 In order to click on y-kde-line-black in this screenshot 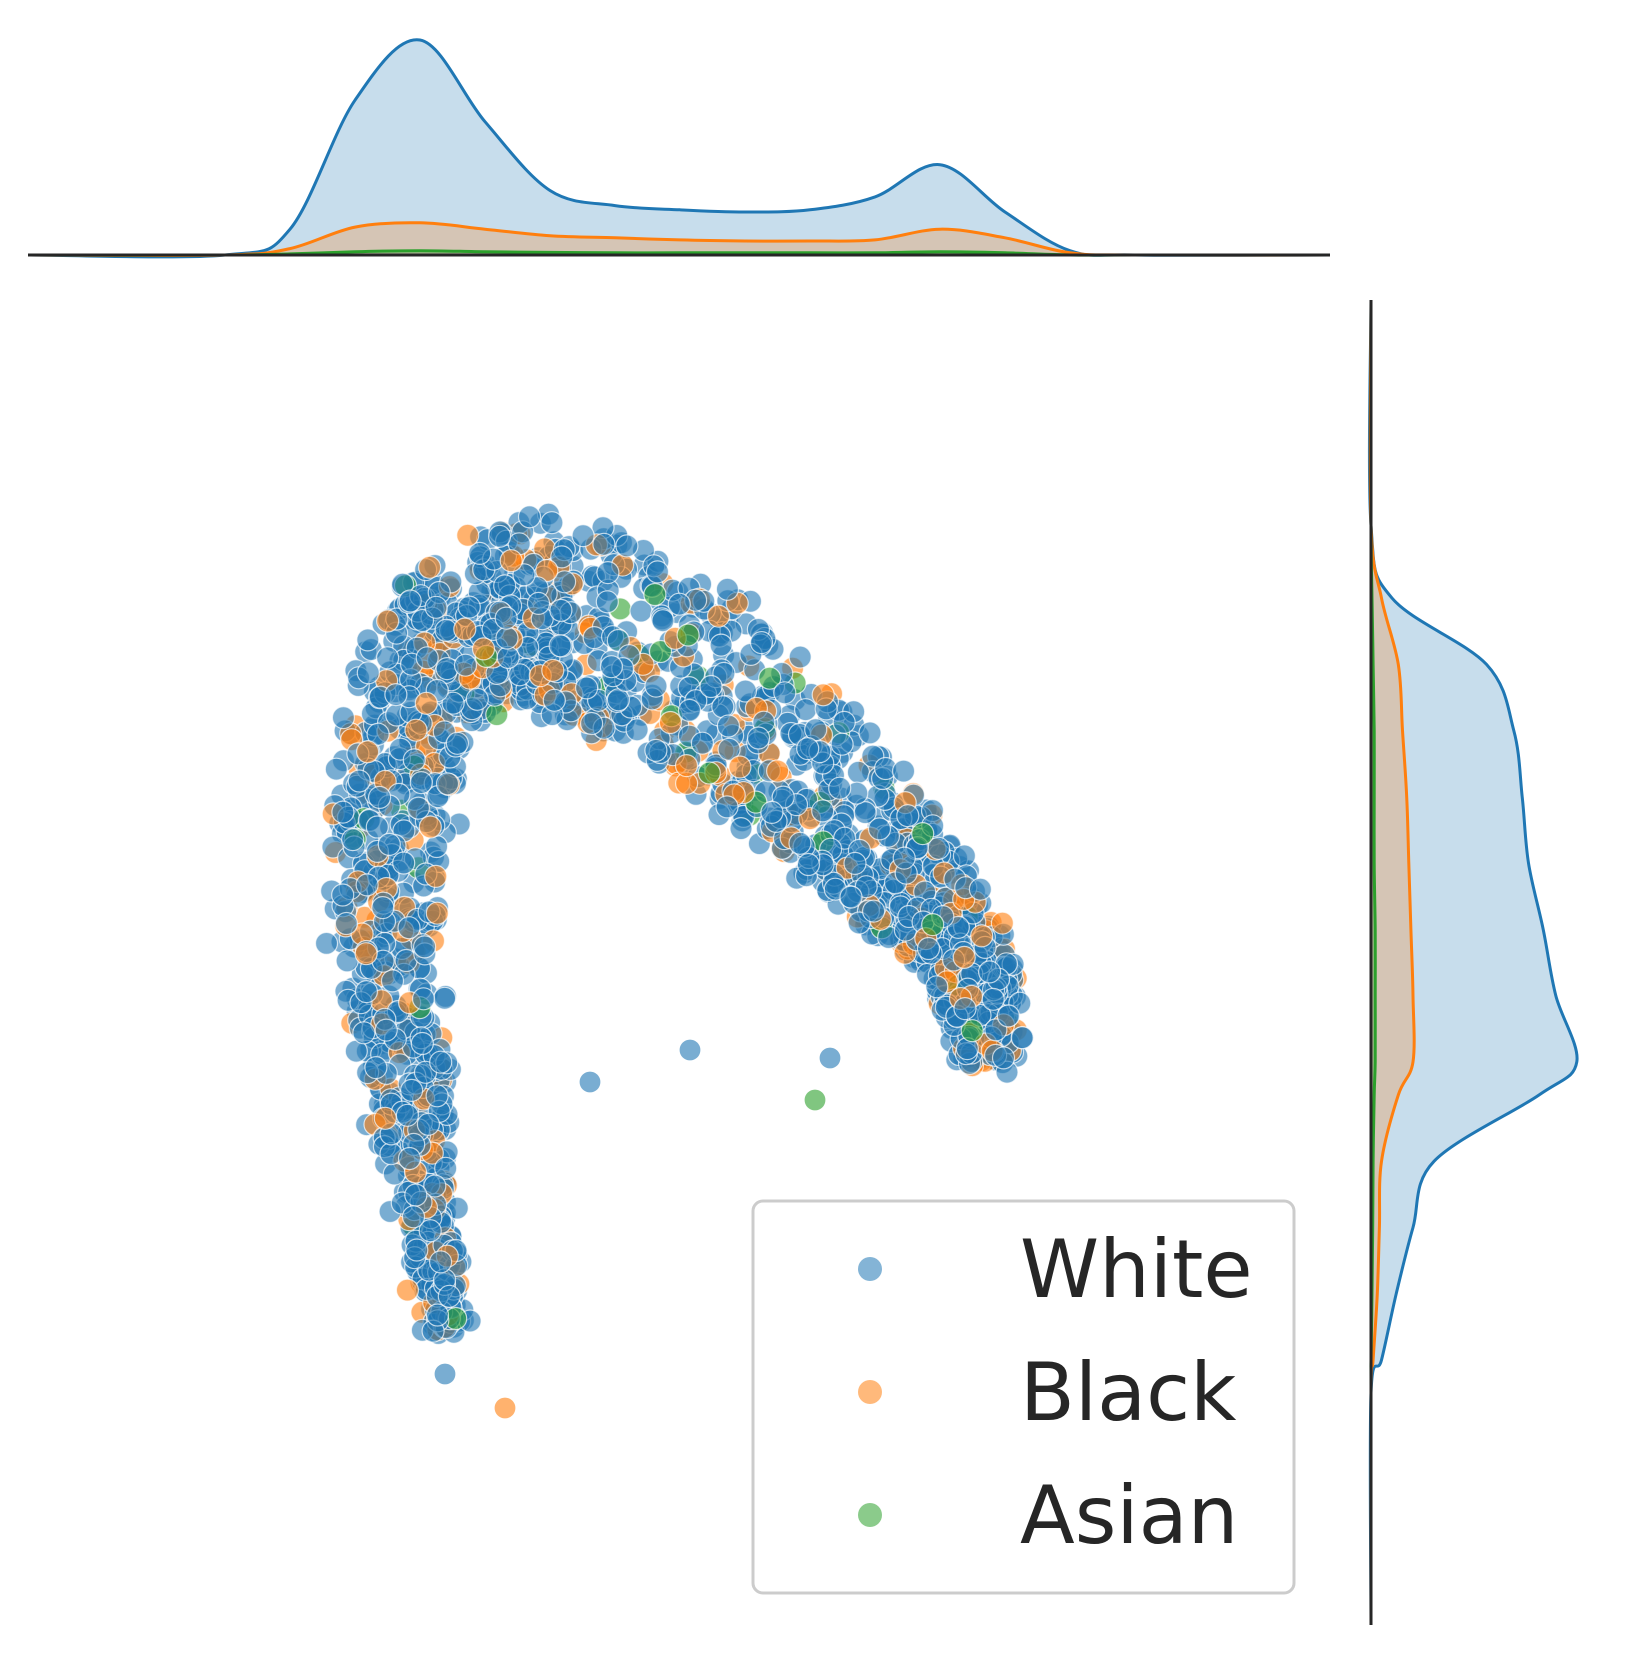, I will do `click(1392, 962)`.